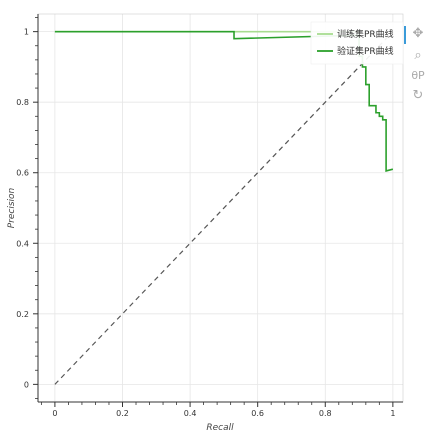 This screenshot has width=430, height=440. Describe the element at coordinates (26, 32) in the screenshot. I see `y-tick-label: 1` at that location.